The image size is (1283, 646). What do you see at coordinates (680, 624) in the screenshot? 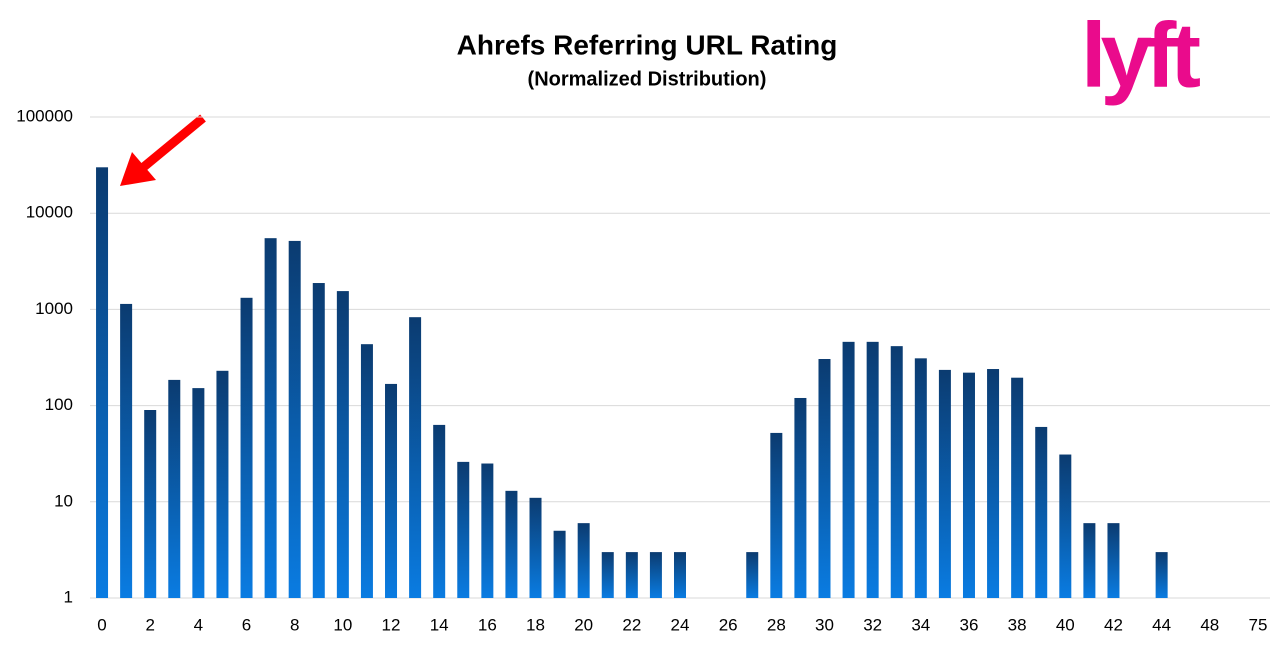
I see `x-tick-label: 24` at bounding box center [680, 624].